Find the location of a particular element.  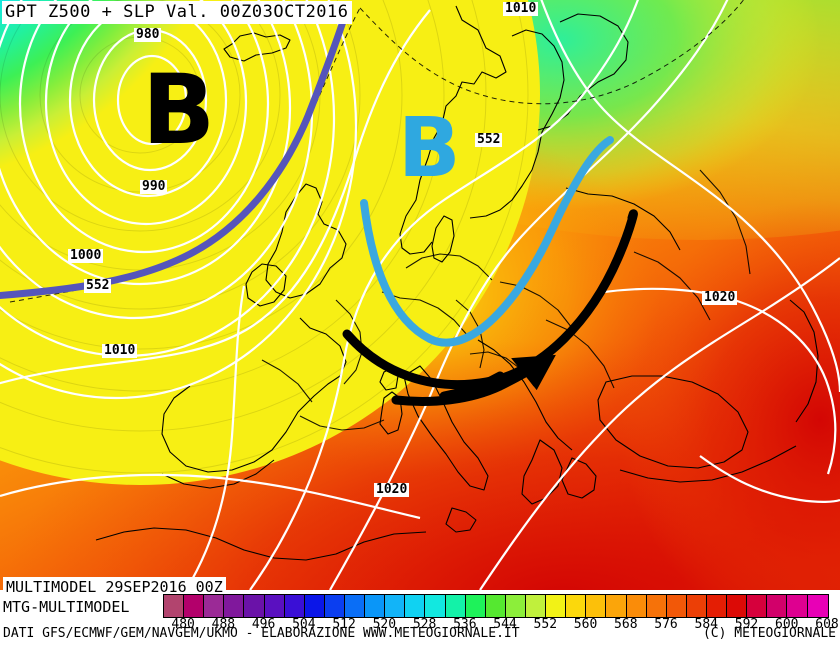

annotation-flow-arrow-black-lower is located at coordinates (473, 380).